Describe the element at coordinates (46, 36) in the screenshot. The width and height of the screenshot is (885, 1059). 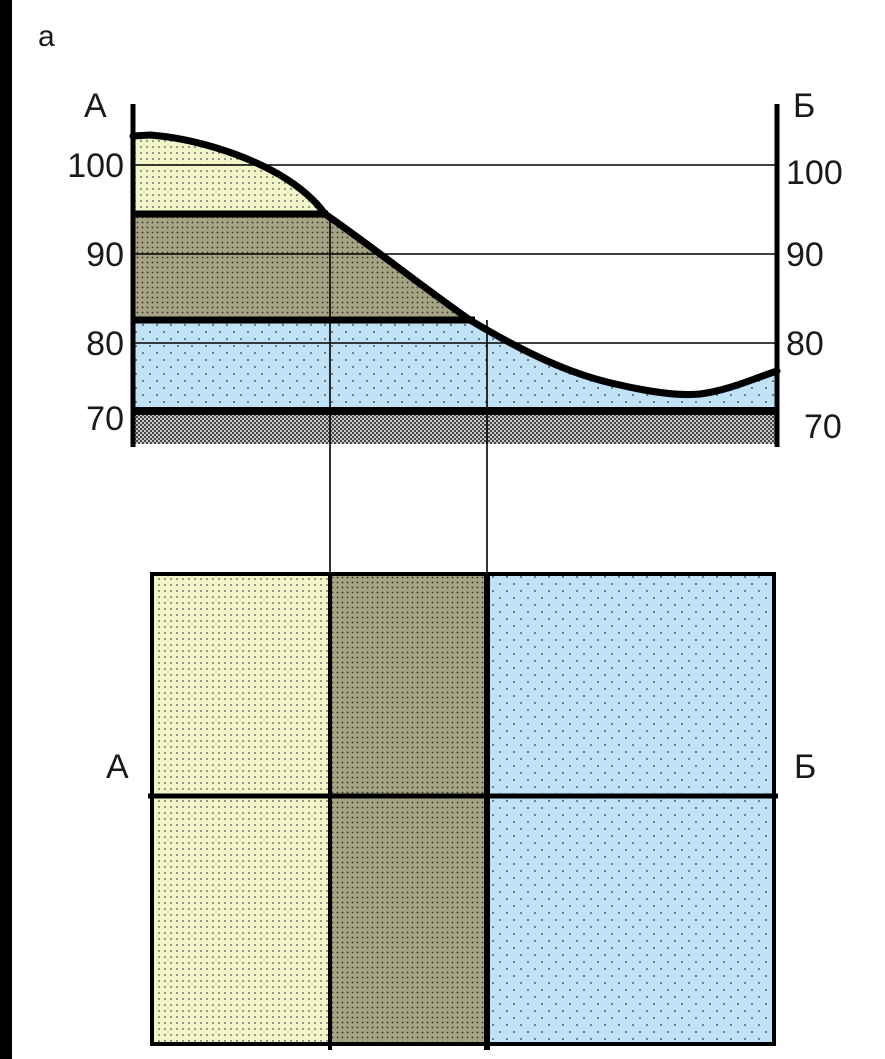
I see `figure-label: а` at that location.